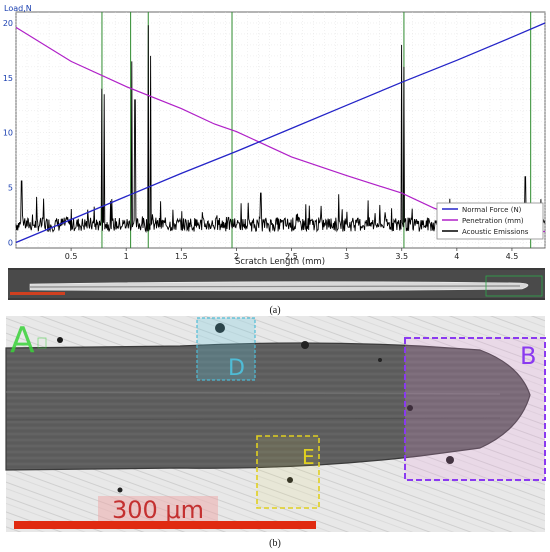 Image resolution: width=550 pixels, height=552 pixels. I want to click on y-tick-label: 0, so click(10, 243).